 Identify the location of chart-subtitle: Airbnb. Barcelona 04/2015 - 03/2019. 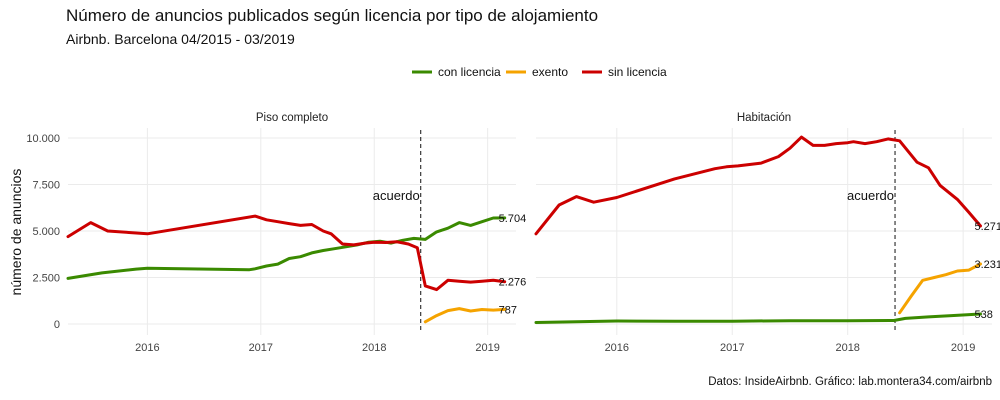
(180, 39).